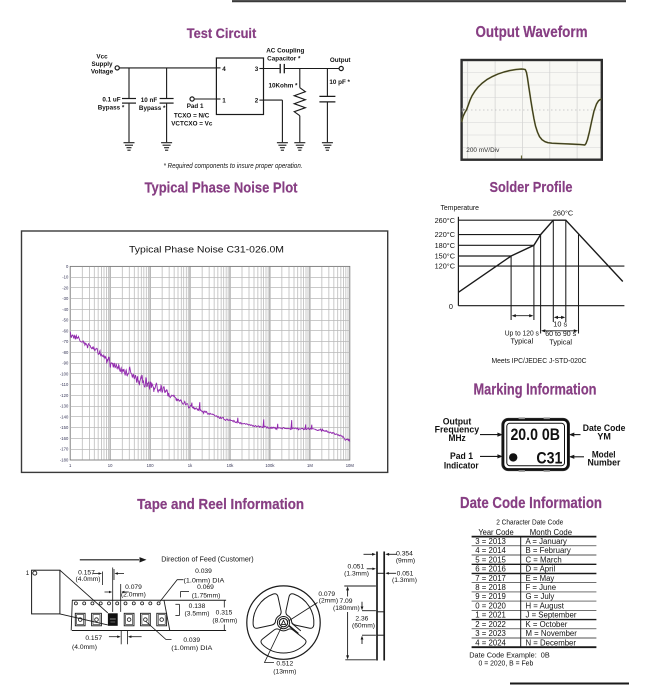 Image resolution: width=662 pixels, height=687 pixels. Describe the element at coordinates (509, 656) in the screenshot. I see `svg-text: Date Code Example: 0B` at that location.